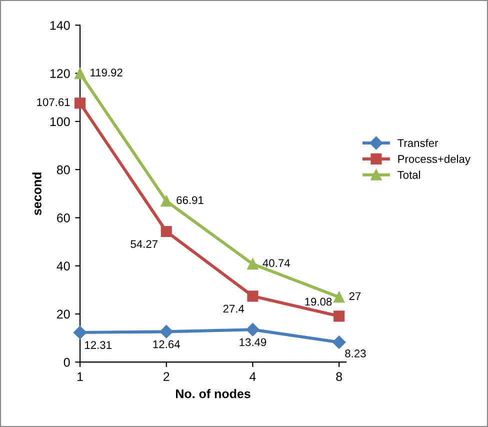 Image resolution: width=488 pixels, height=427 pixels. I want to click on x-tick-label: 1, so click(80, 376).